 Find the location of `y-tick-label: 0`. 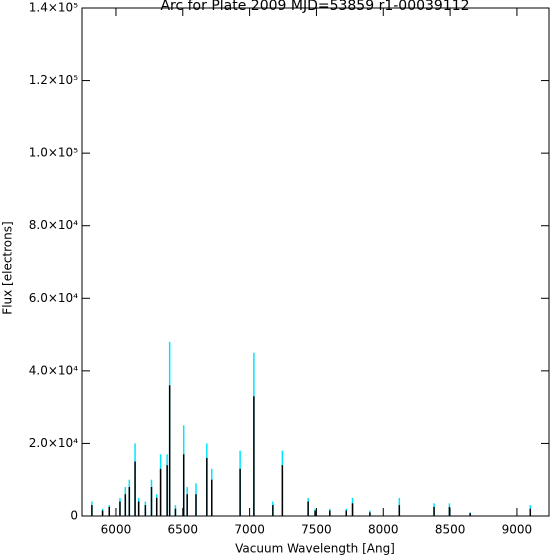

y-tick-label: 0 is located at coordinates (74, 516).